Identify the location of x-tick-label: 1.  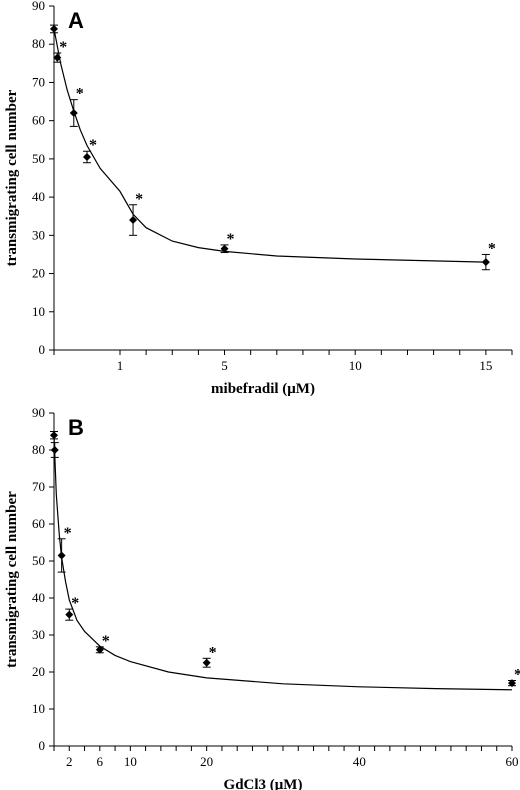
(120, 365).